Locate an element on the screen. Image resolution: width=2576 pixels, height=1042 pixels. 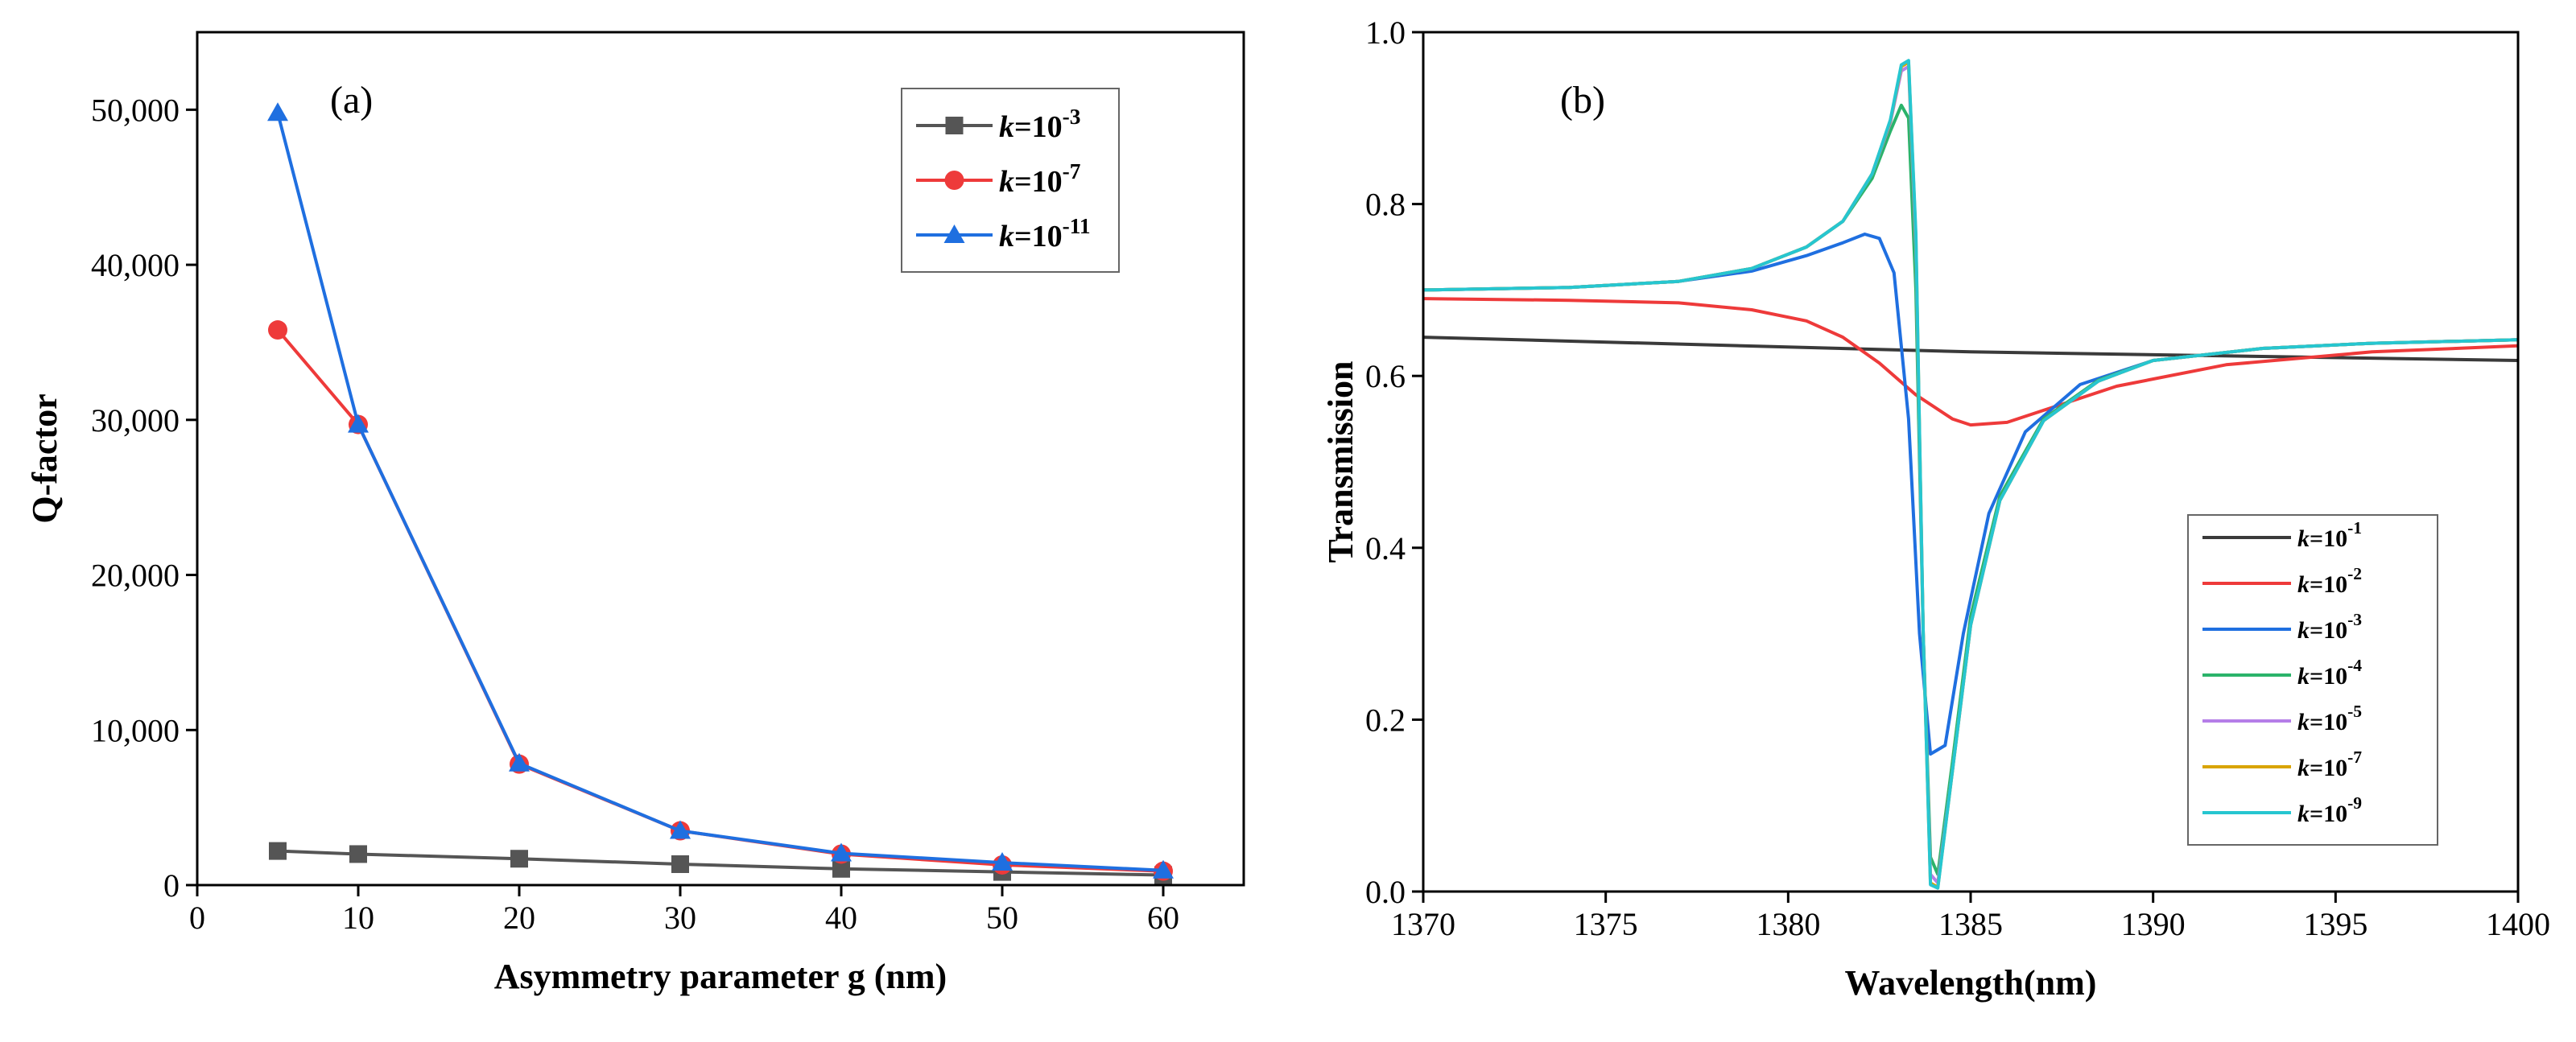
x-tick-label: 1380 is located at coordinates (1788, 924).